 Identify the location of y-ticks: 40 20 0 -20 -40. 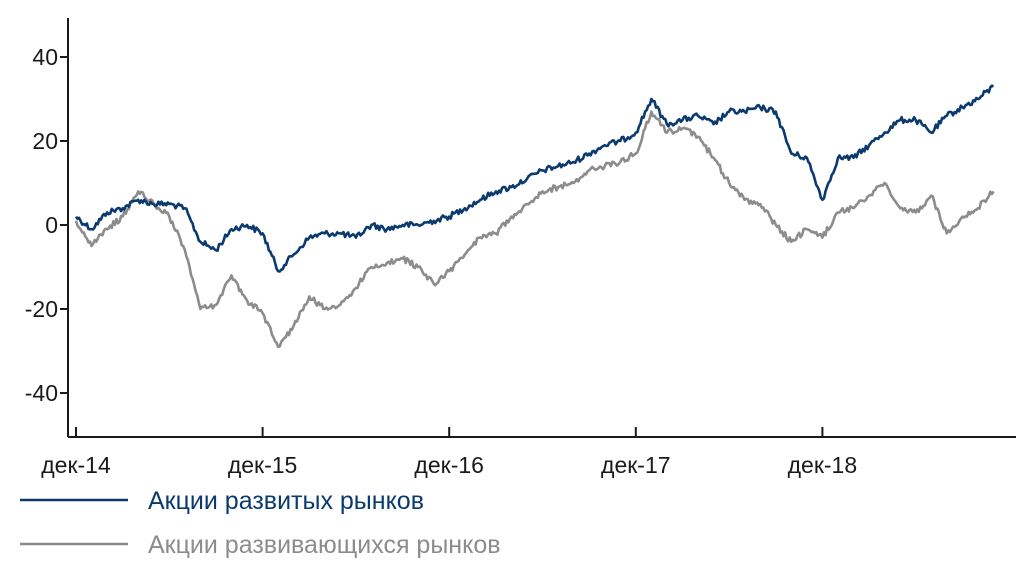
(46, 225).